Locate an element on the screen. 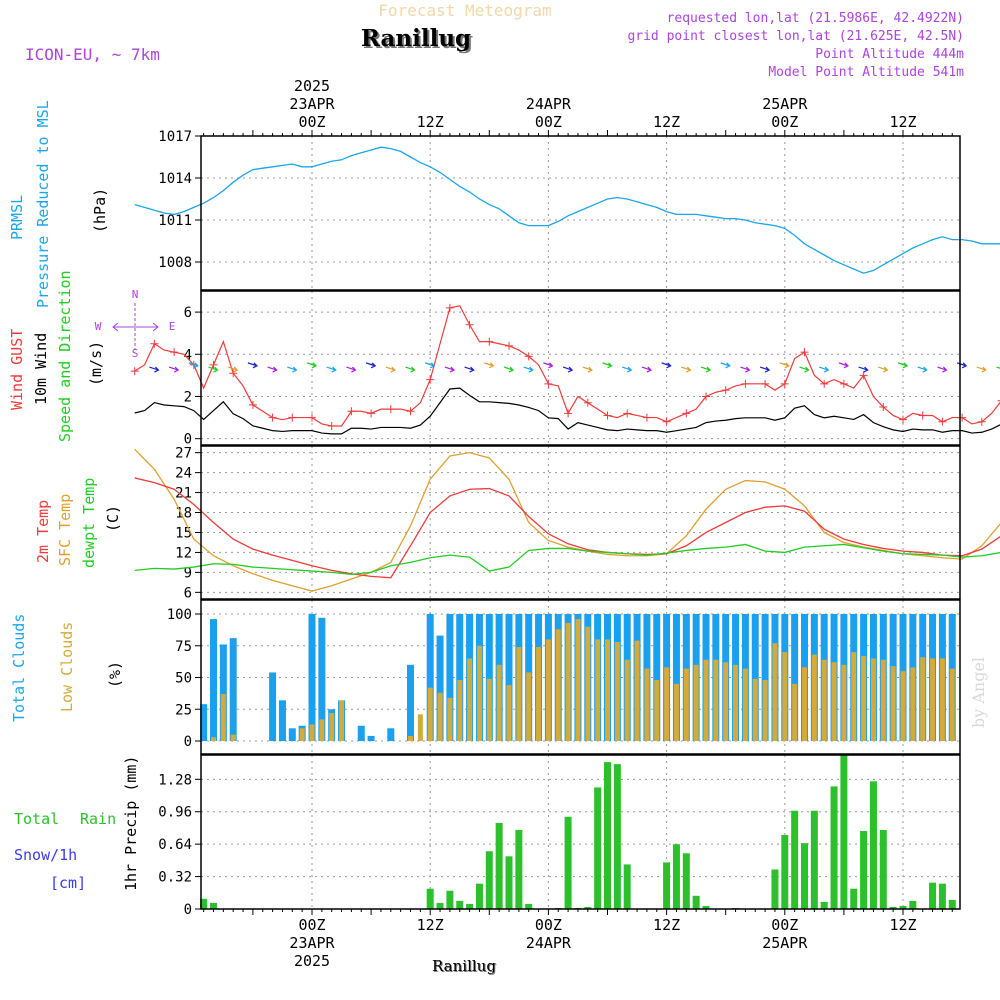 The image size is (1000, 1000). model-altitude: Model Point Altitude 541m is located at coordinates (866, 72).